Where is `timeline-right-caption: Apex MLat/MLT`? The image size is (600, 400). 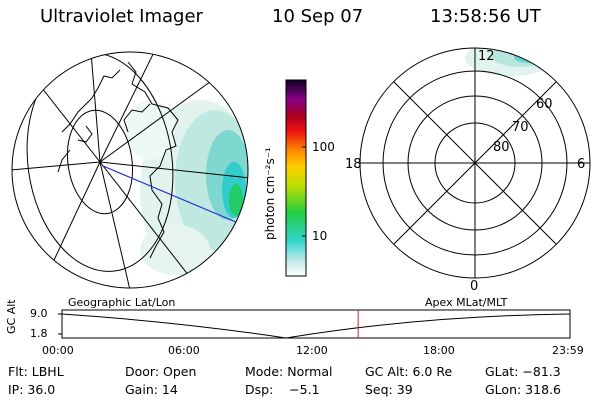 timeline-right-caption: Apex MLat/MLT is located at coordinates (466, 302).